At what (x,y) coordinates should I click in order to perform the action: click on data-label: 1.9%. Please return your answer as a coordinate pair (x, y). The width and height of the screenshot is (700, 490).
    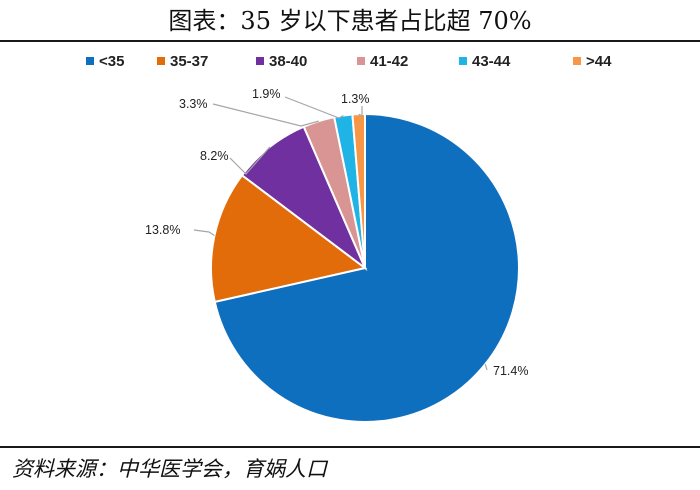
    Looking at the image, I should click on (266, 94).